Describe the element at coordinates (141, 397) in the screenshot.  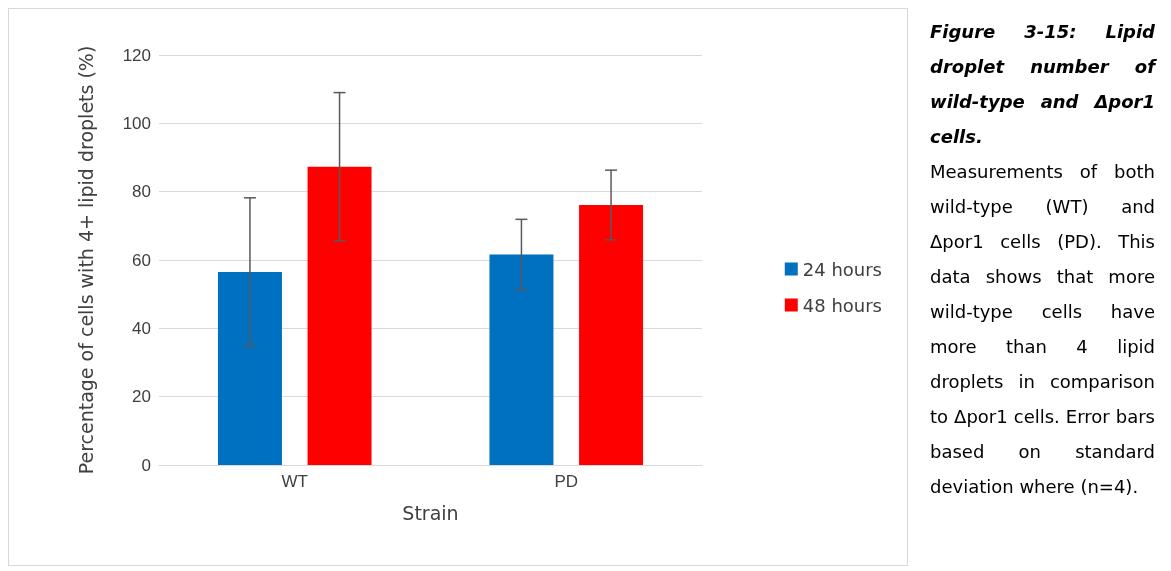
I see `y-tick-label: 20` at that location.